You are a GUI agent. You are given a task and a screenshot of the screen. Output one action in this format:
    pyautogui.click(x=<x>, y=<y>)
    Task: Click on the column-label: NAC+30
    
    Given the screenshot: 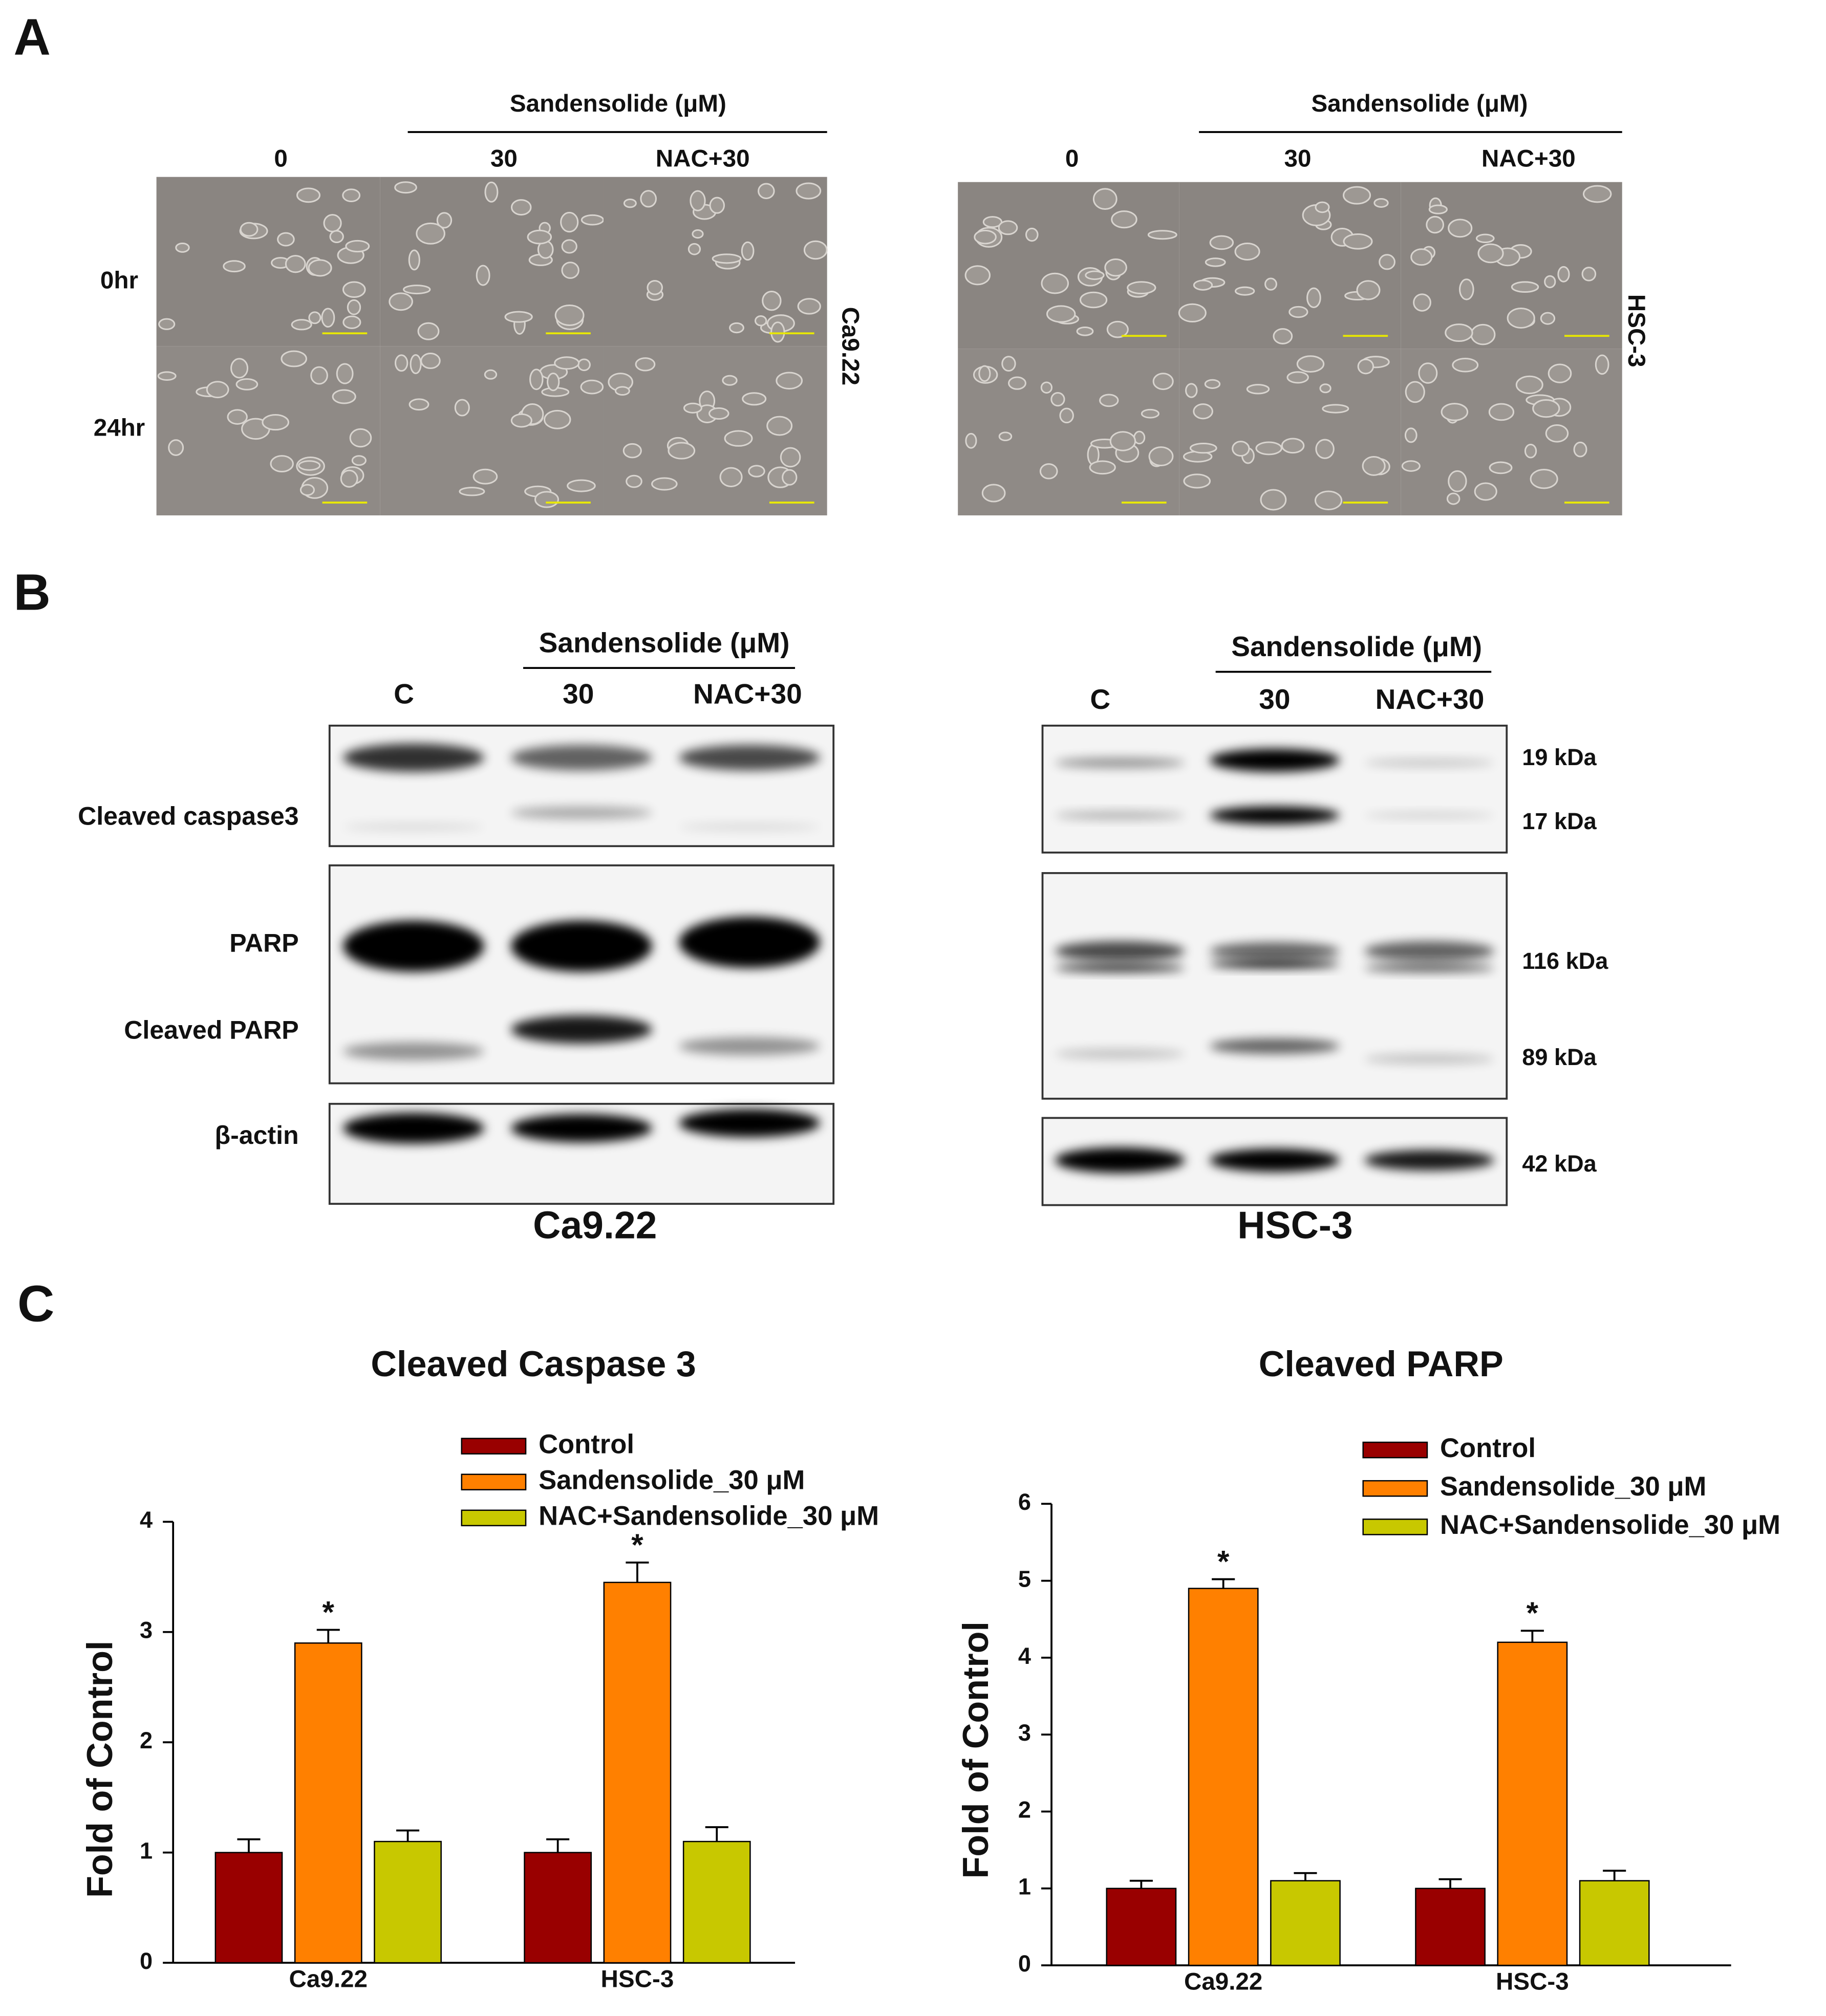 What is the action you would take?
    pyautogui.click(x=1528, y=158)
    